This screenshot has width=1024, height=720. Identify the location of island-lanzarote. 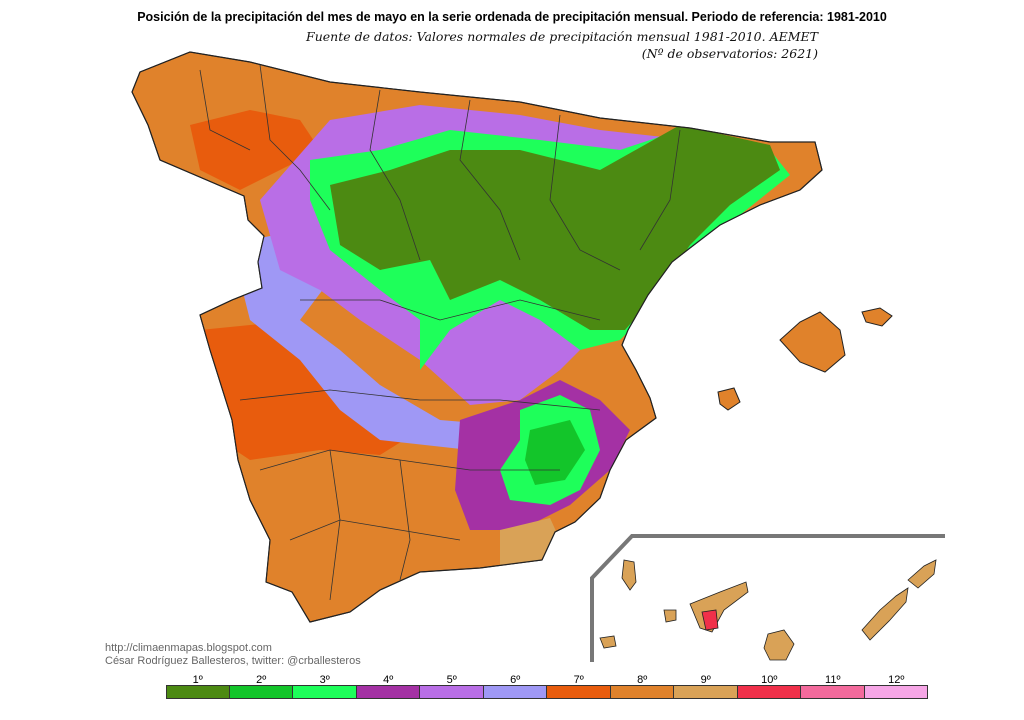
(922, 574).